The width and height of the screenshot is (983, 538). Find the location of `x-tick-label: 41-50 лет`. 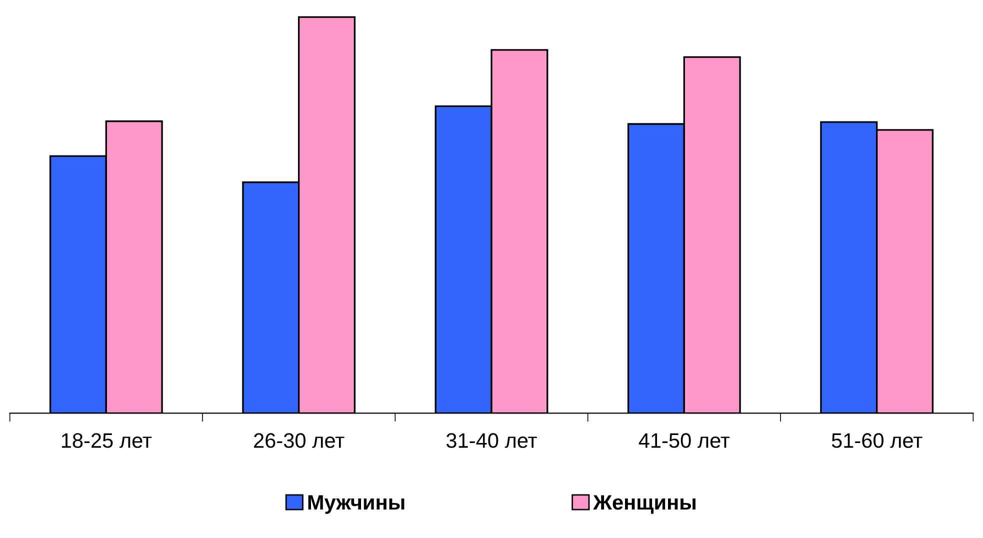

x-tick-label: 41-50 лет is located at coordinates (684, 440).